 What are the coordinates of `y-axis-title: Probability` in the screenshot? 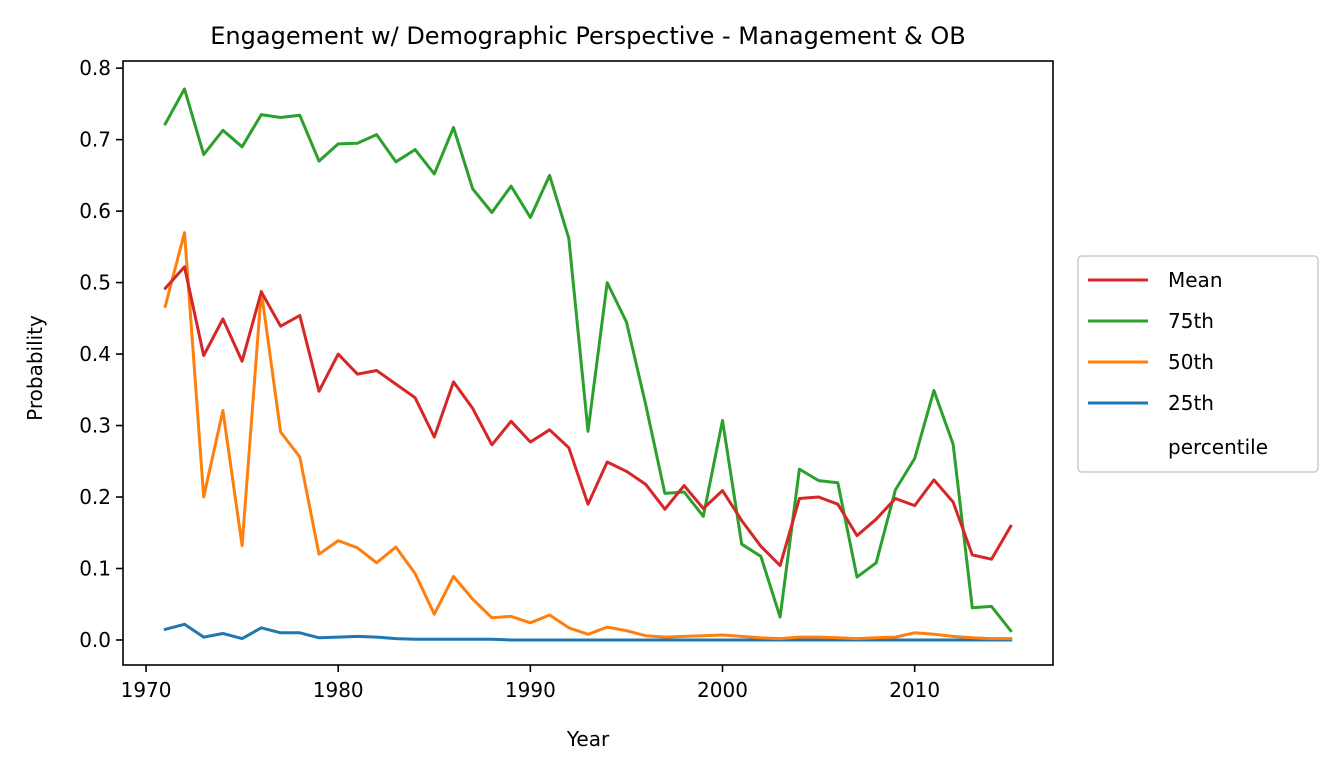 It's located at (35, 368).